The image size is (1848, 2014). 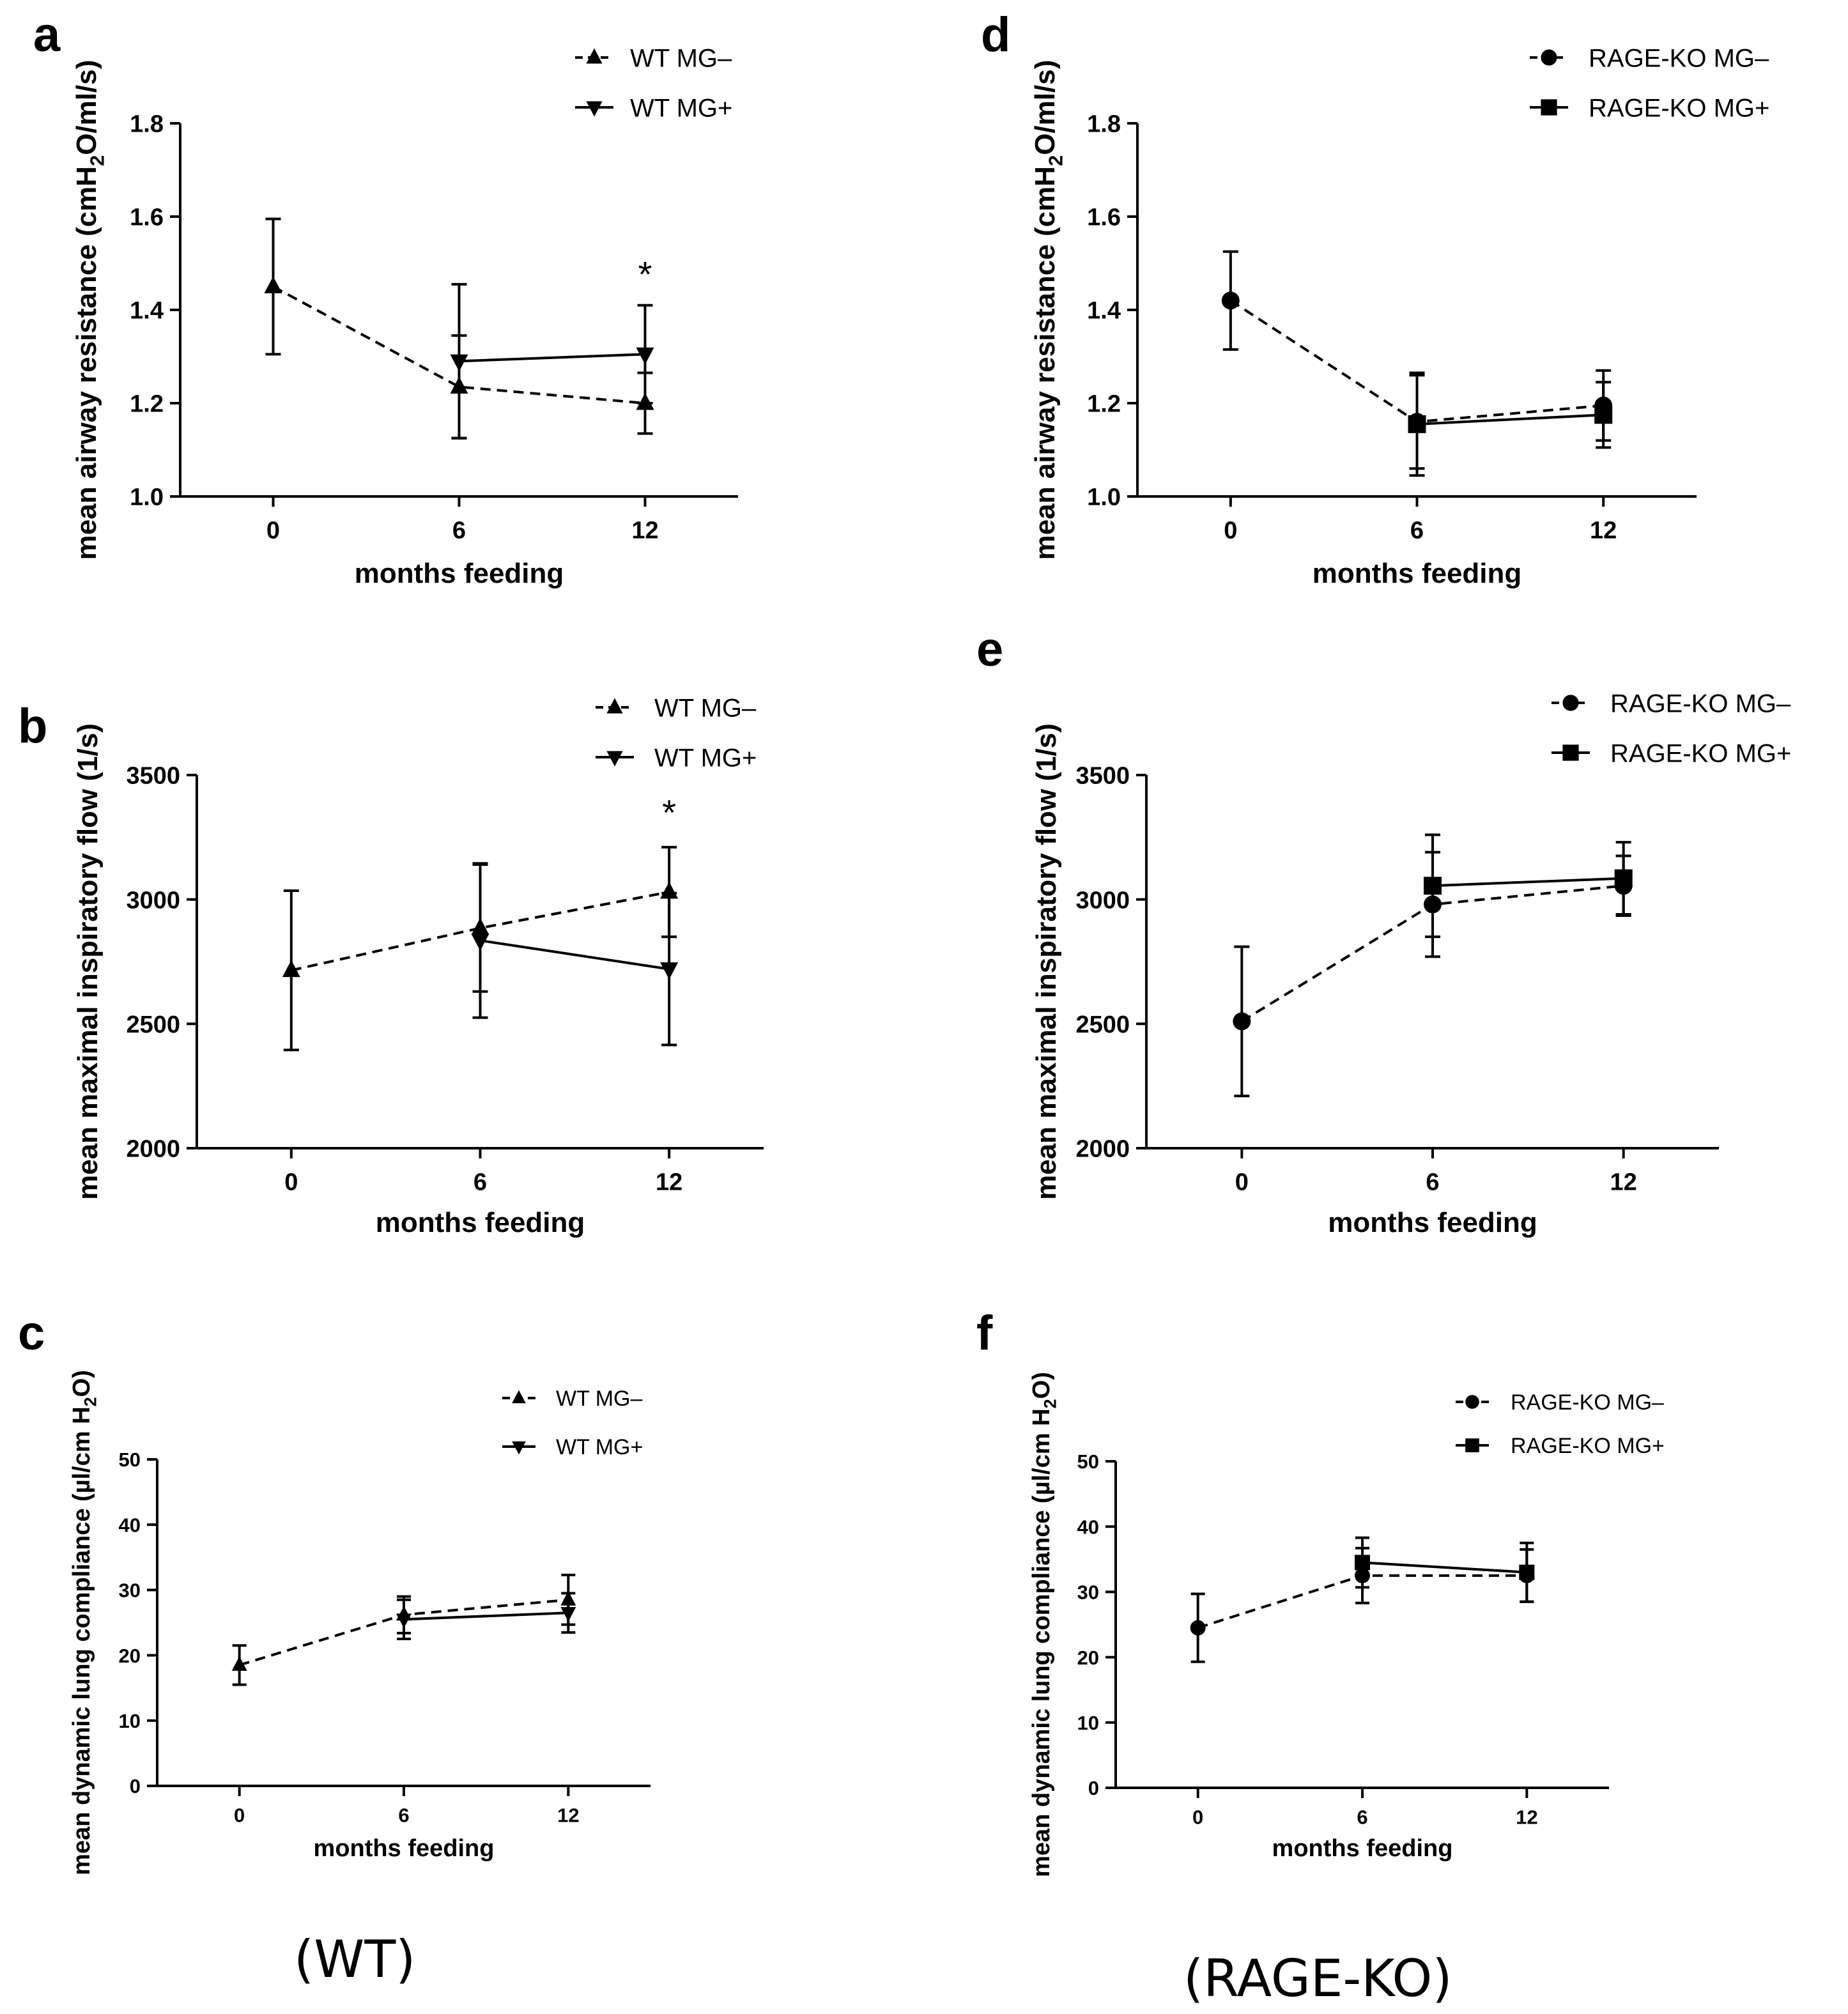 What do you see at coordinates (1679, 108) in the screenshot?
I see `legend-label: RAGE-KO MG+` at bounding box center [1679, 108].